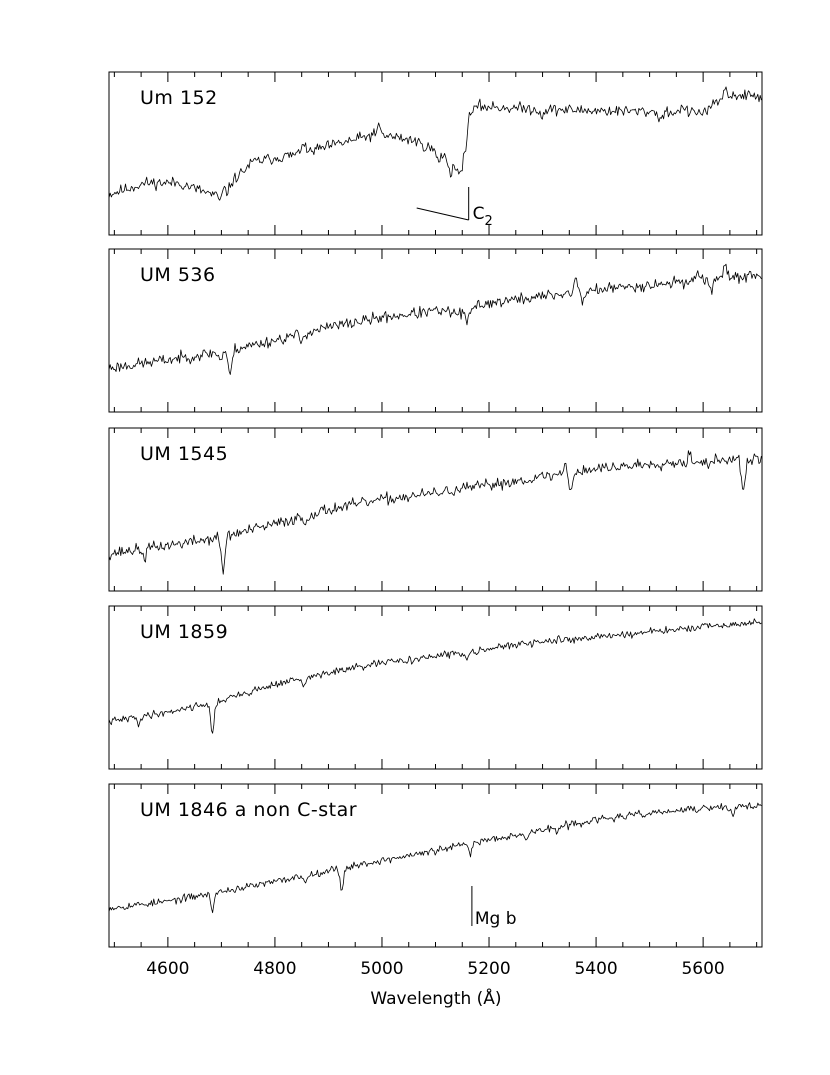 This screenshot has width=830, height=1075. Describe the element at coordinates (167, 969) in the screenshot. I see `x-tick-label: 4600` at that location.